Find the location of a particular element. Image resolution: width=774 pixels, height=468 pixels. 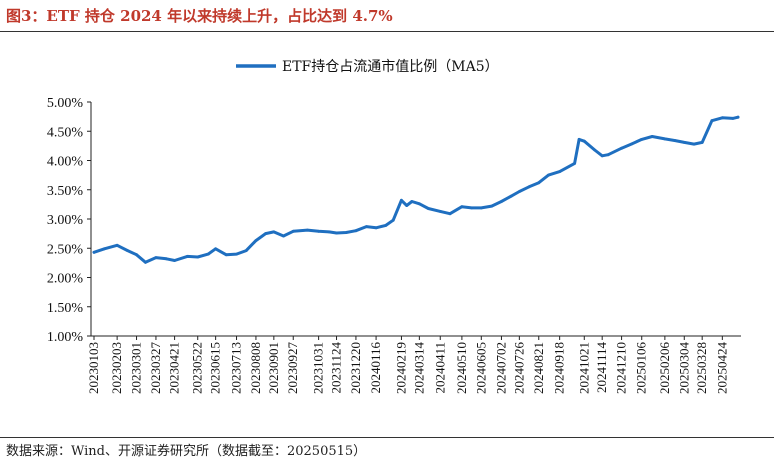

x-tick-label: 20230203 is located at coordinates (116, 368).